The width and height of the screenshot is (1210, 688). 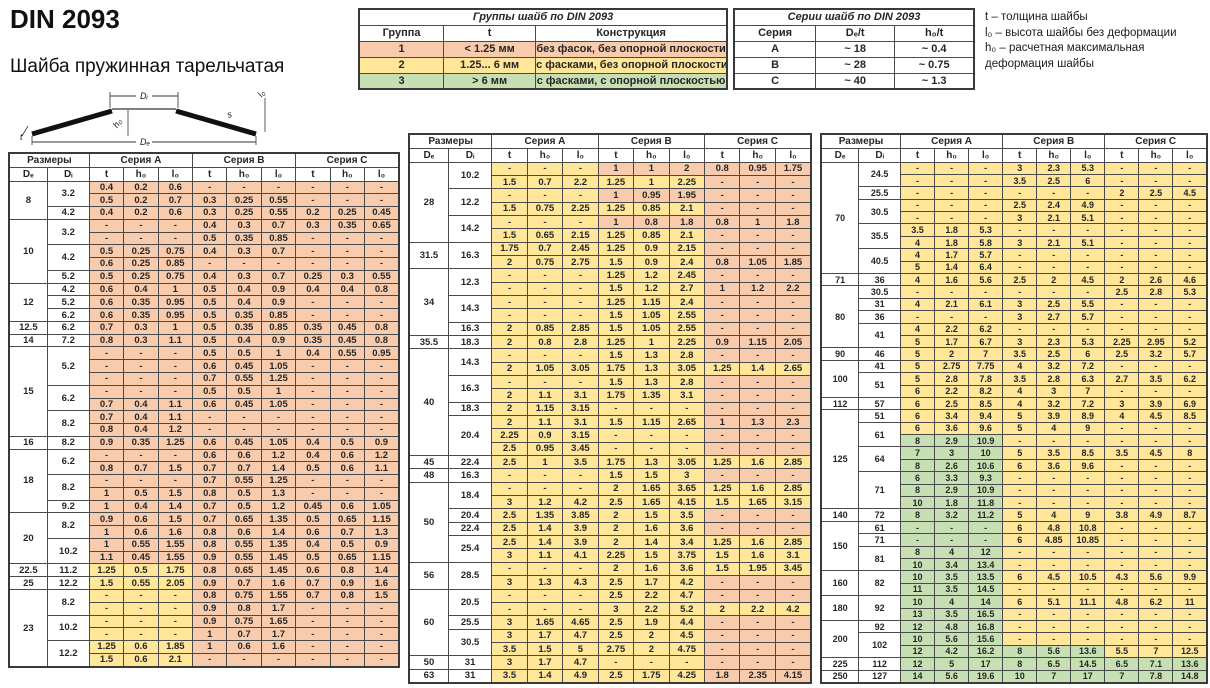 What do you see at coordinates (175, 519) in the screenshot?
I see `value-cell: 1.5` at bounding box center [175, 519].